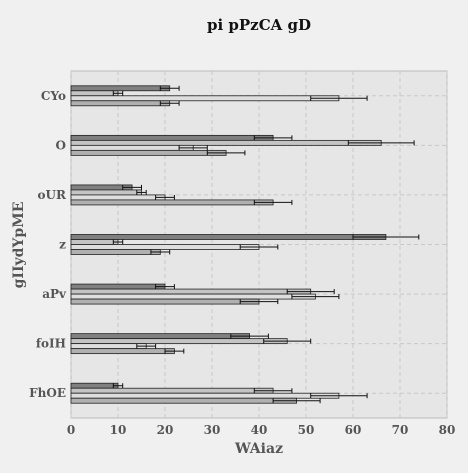  What do you see at coordinates (71, 430) in the screenshot?
I see `x-tick-label: 0` at bounding box center [71, 430].